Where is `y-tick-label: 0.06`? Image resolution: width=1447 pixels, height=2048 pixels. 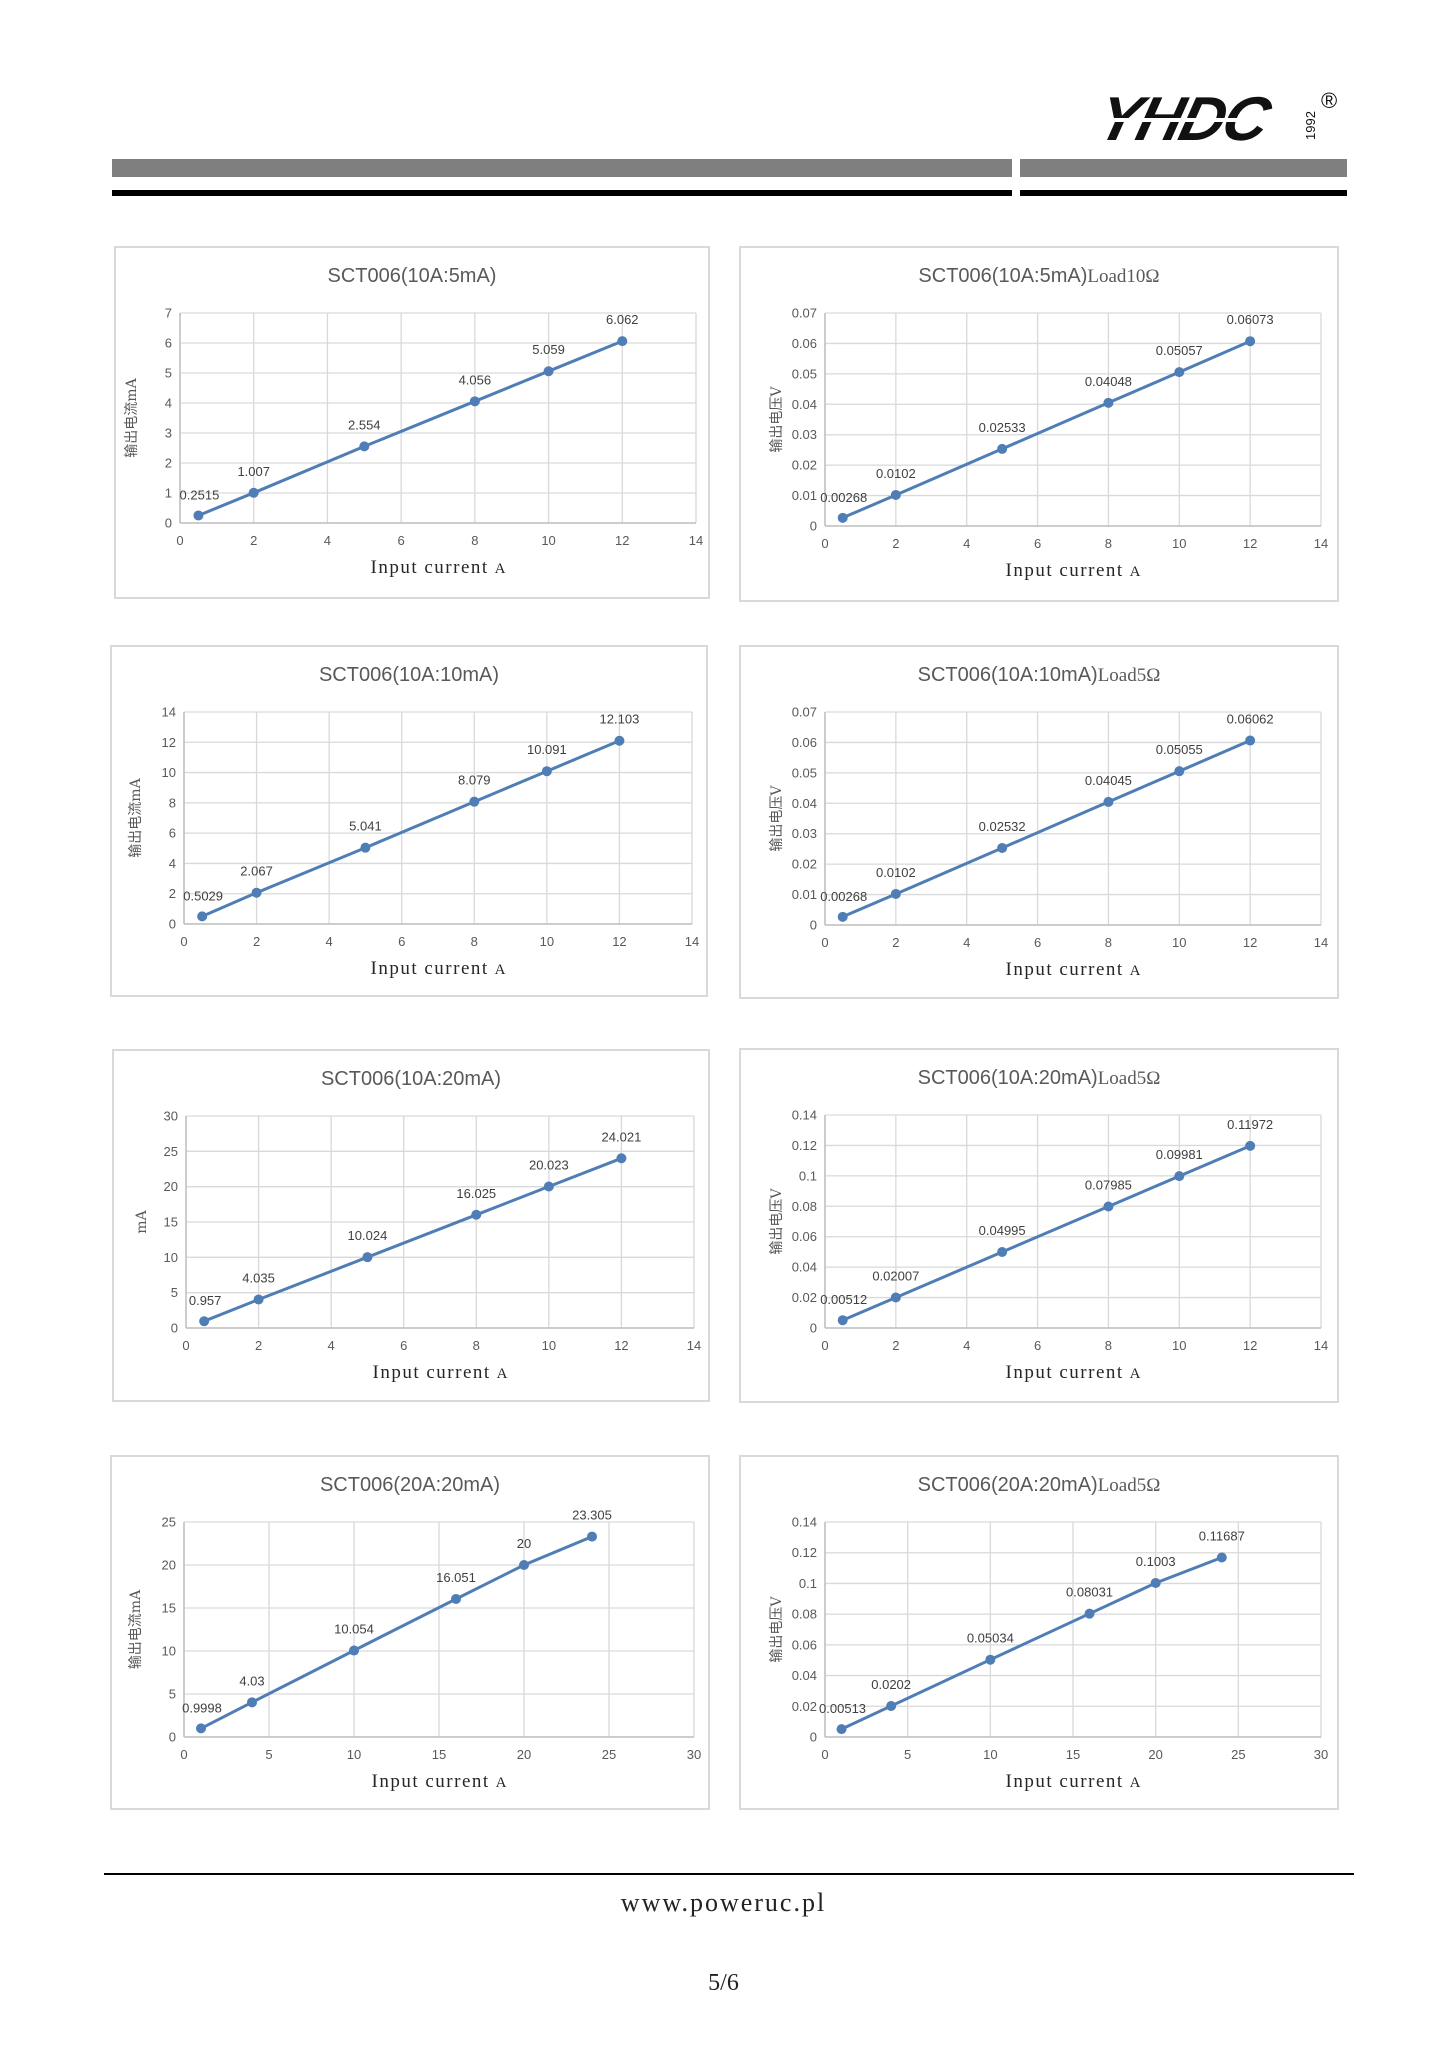
y-tick-label: 0.06 is located at coordinates (804, 742).